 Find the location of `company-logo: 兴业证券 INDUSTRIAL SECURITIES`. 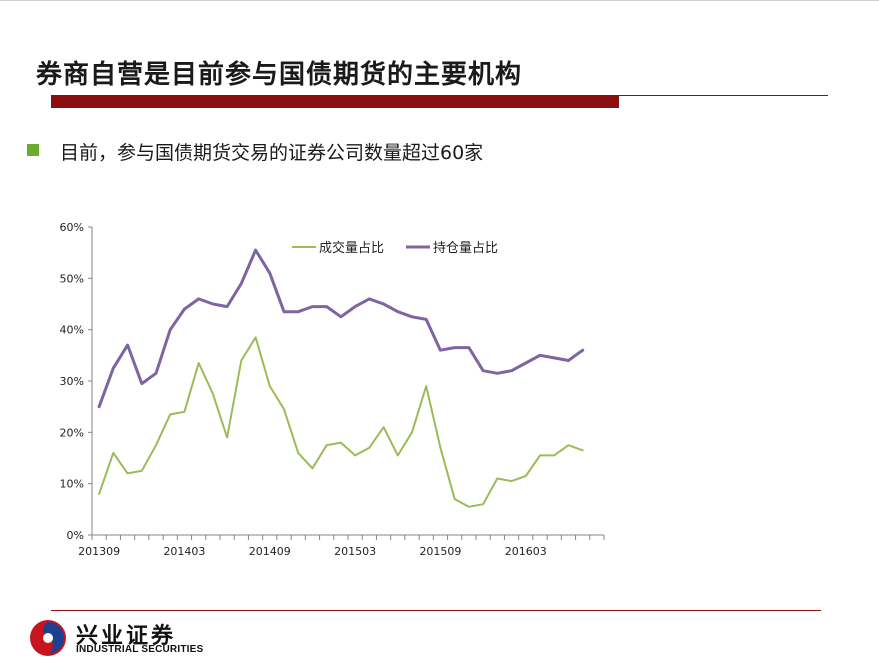

company-logo: 兴业证券 INDUSTRIAL SECURITIES is located at coordinates (133, 638).